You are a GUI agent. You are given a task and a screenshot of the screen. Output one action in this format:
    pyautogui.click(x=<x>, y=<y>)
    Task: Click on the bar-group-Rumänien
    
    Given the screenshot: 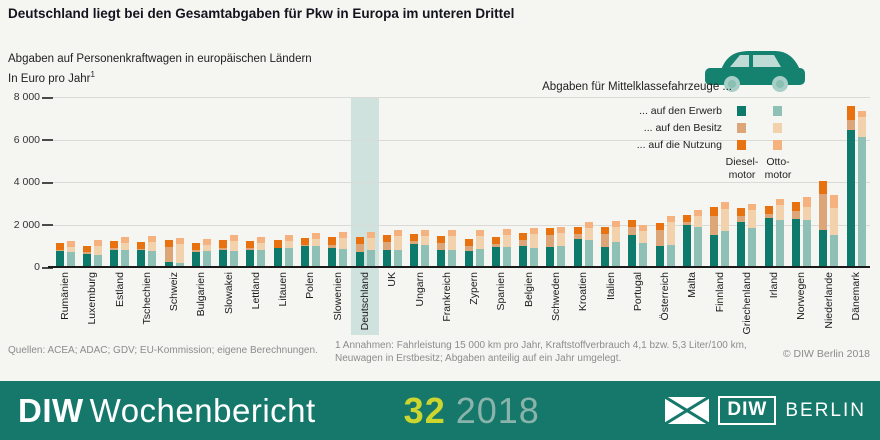 What is the action you would take?
    pyautogui.click(x=65, y=133)
    